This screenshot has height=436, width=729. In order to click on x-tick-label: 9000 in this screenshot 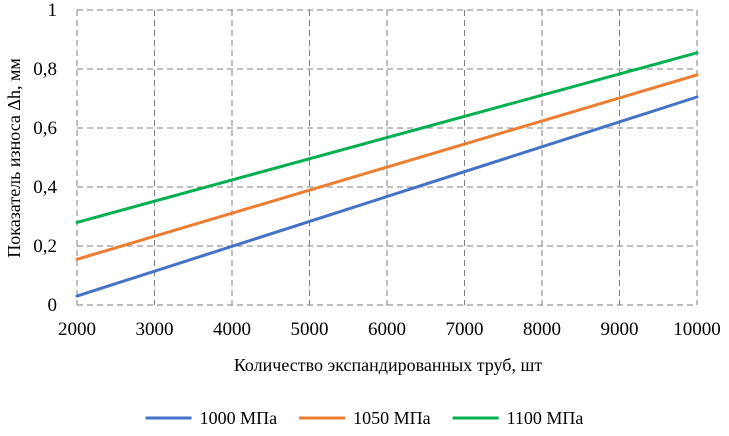, I will do `click(620, 329)`.